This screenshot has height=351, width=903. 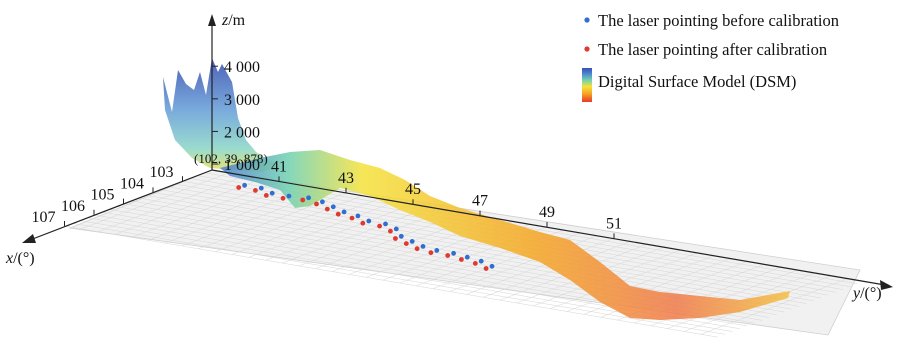 What do you see at coordinates (132, 183) in the screenshot?
I see `x-tick-label: 104` at bounding box center [132, 183].